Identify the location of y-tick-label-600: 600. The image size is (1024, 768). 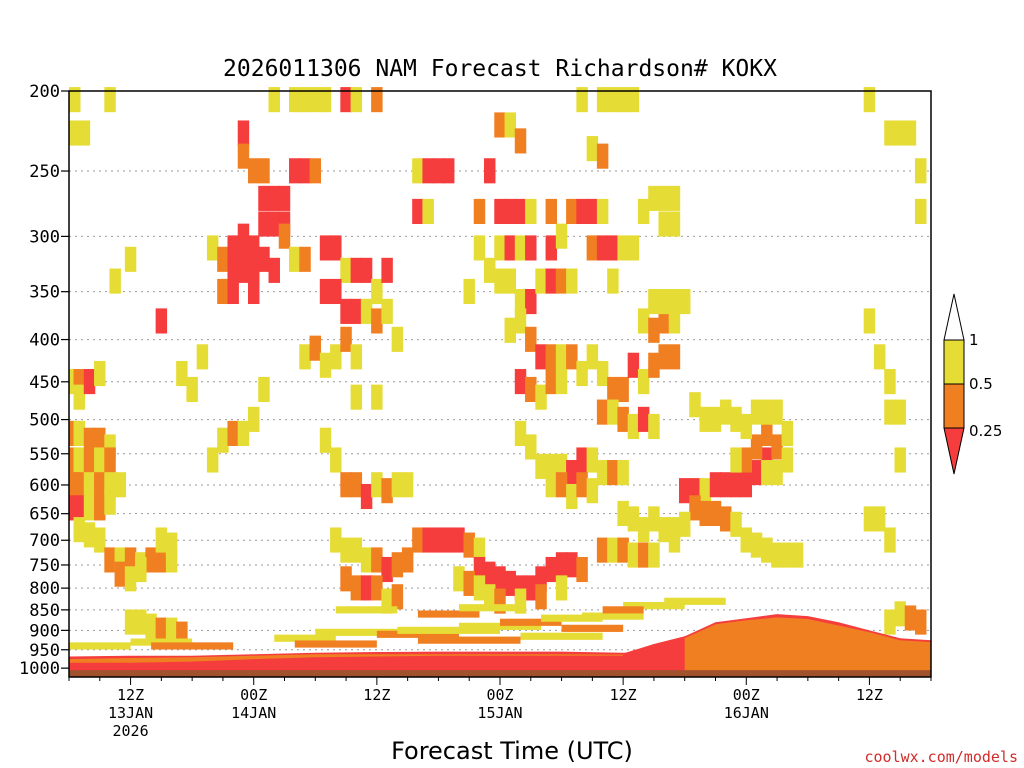
(44, 486).